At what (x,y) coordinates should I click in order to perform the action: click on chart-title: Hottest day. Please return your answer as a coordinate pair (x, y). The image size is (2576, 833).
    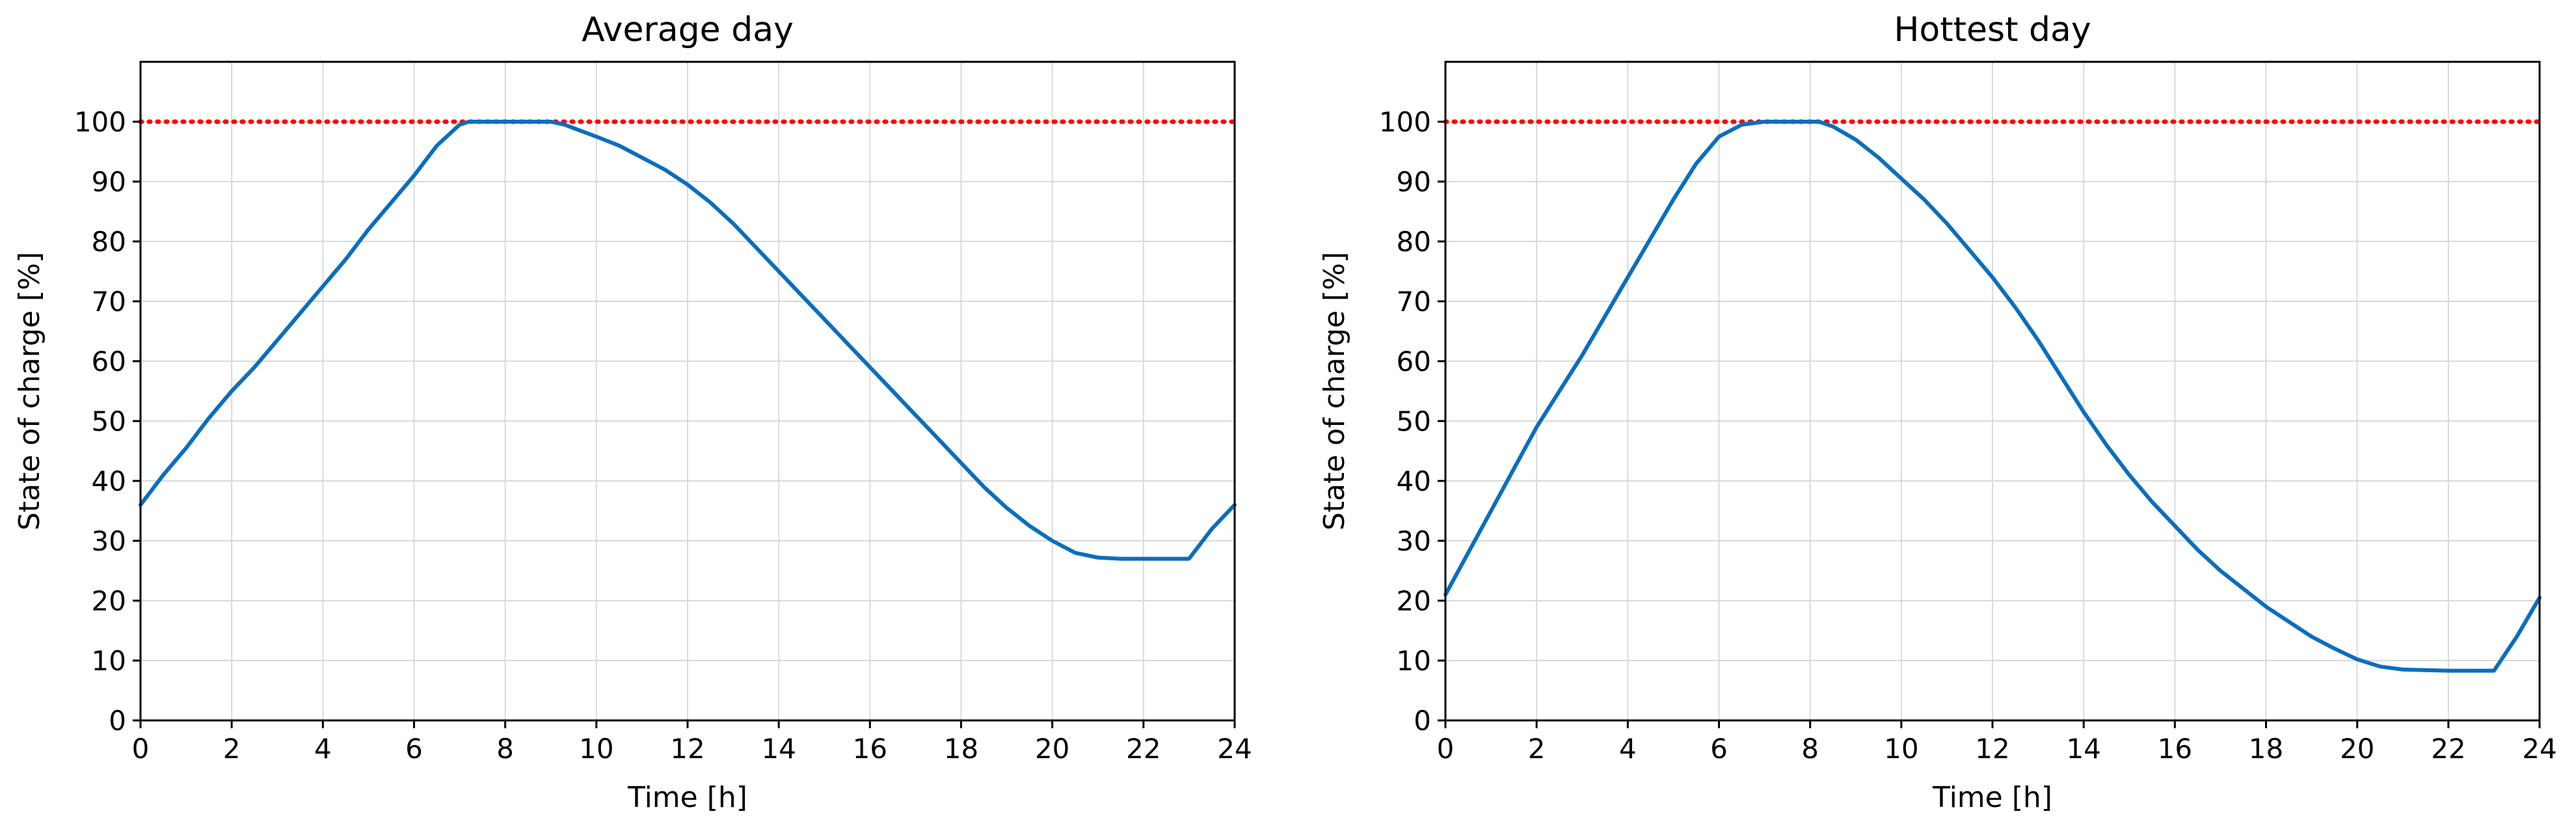
    Looking at the image, I should click on (1993, 29).